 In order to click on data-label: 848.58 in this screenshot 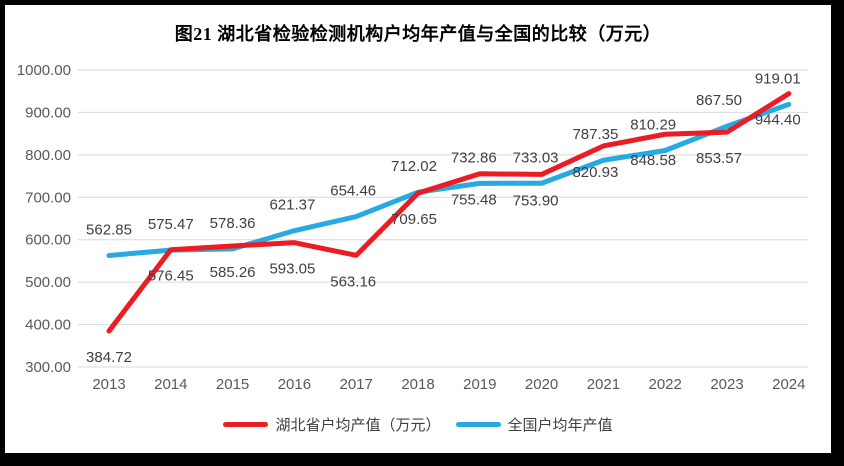, I will do `click(653, 160)`.